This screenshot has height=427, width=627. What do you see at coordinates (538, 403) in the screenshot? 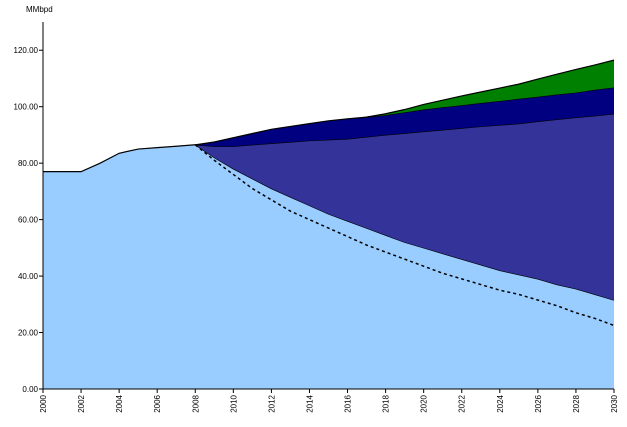
I see `x-tick-label: 2026` at bounding box center [538, 403].